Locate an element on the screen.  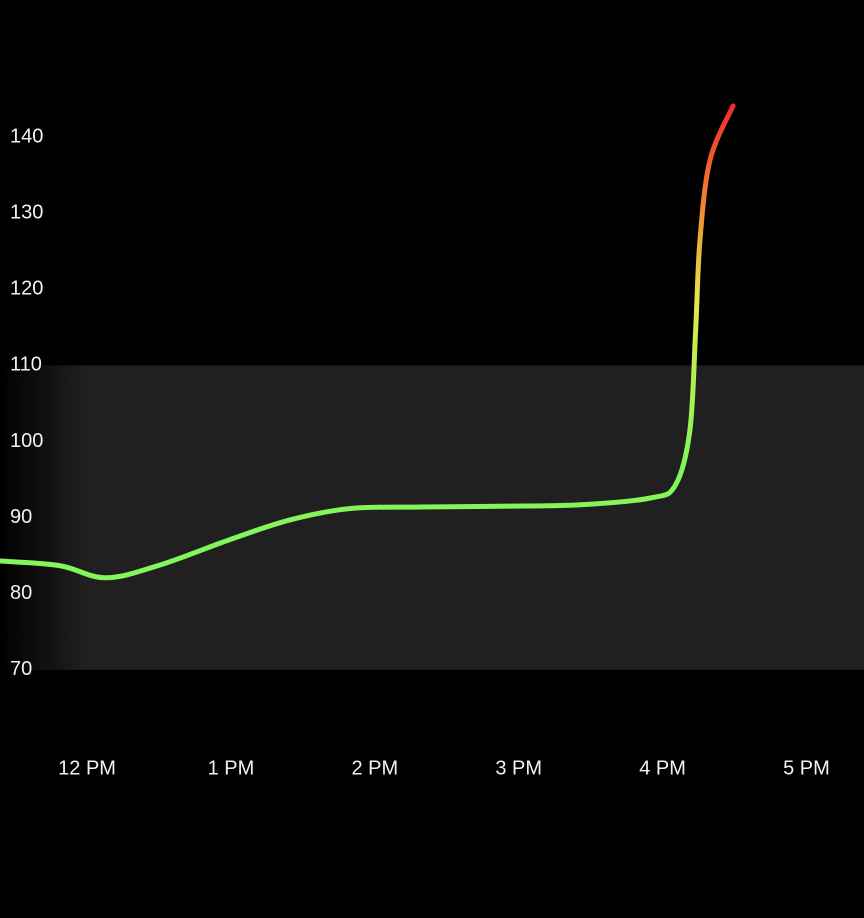
x-tick-label: 12 PM is located at coordinates (87, 768).